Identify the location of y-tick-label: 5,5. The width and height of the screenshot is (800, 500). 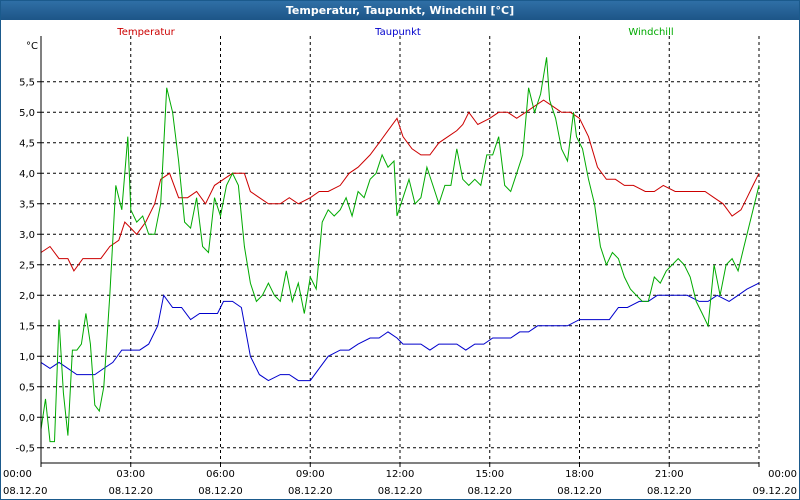
(27, 82).